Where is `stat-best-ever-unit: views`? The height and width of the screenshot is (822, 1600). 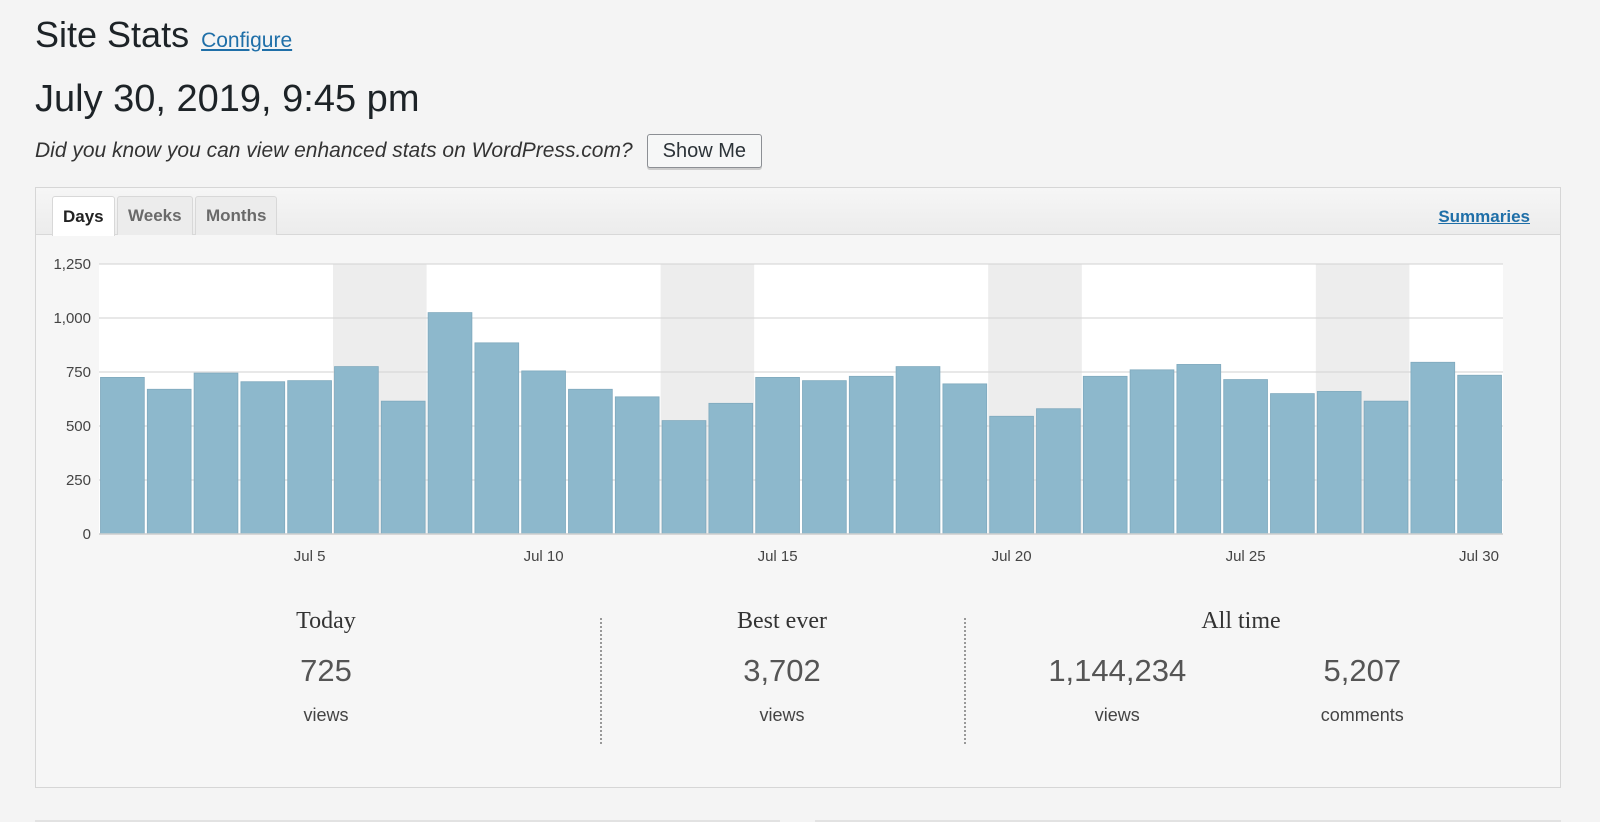 stat-best-ever-unit: views is located at coordinates (782, 715).